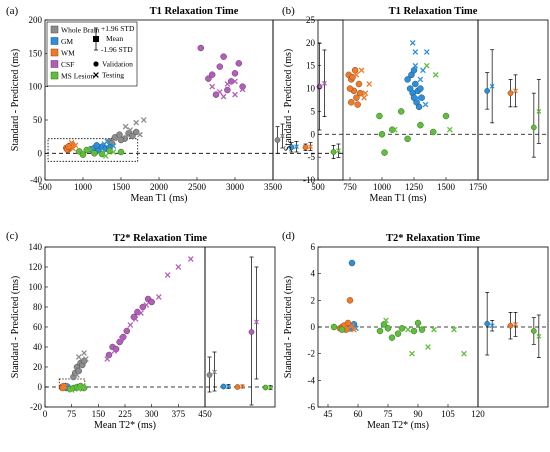 This screenshot has height=452, width=550. Describe the element at coordinates (118, 28) in the screenshot. I see `legend-stat-upper: +1.96 STD` at that location.